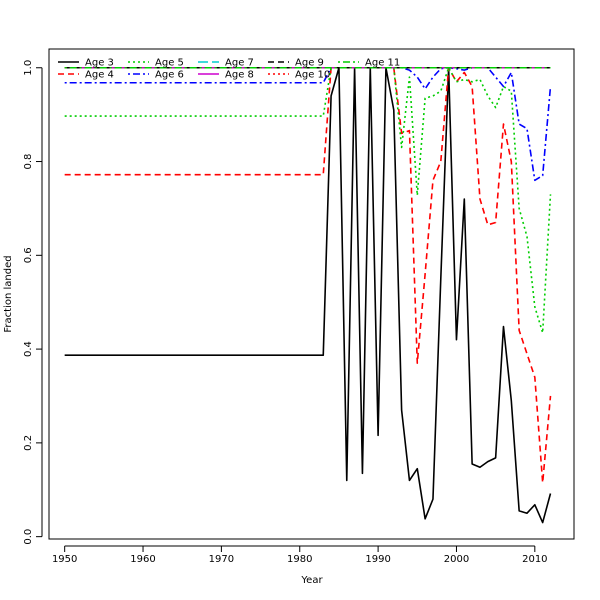 Image resolution: width=600 pixels, height=600 pixels. I want to click on y-axis-label: Fraction landed, so click(8, 293).